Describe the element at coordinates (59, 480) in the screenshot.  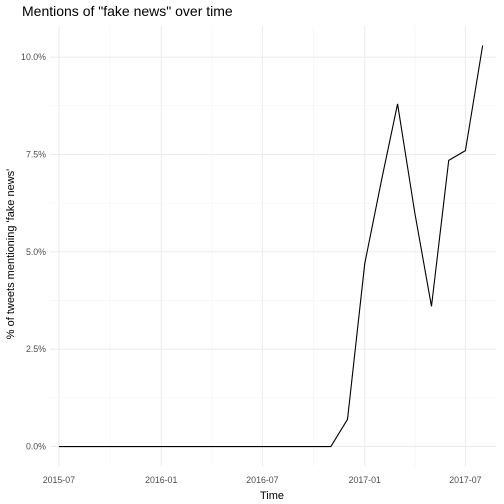
I see `x-tick-label: 2015-07` at that location.